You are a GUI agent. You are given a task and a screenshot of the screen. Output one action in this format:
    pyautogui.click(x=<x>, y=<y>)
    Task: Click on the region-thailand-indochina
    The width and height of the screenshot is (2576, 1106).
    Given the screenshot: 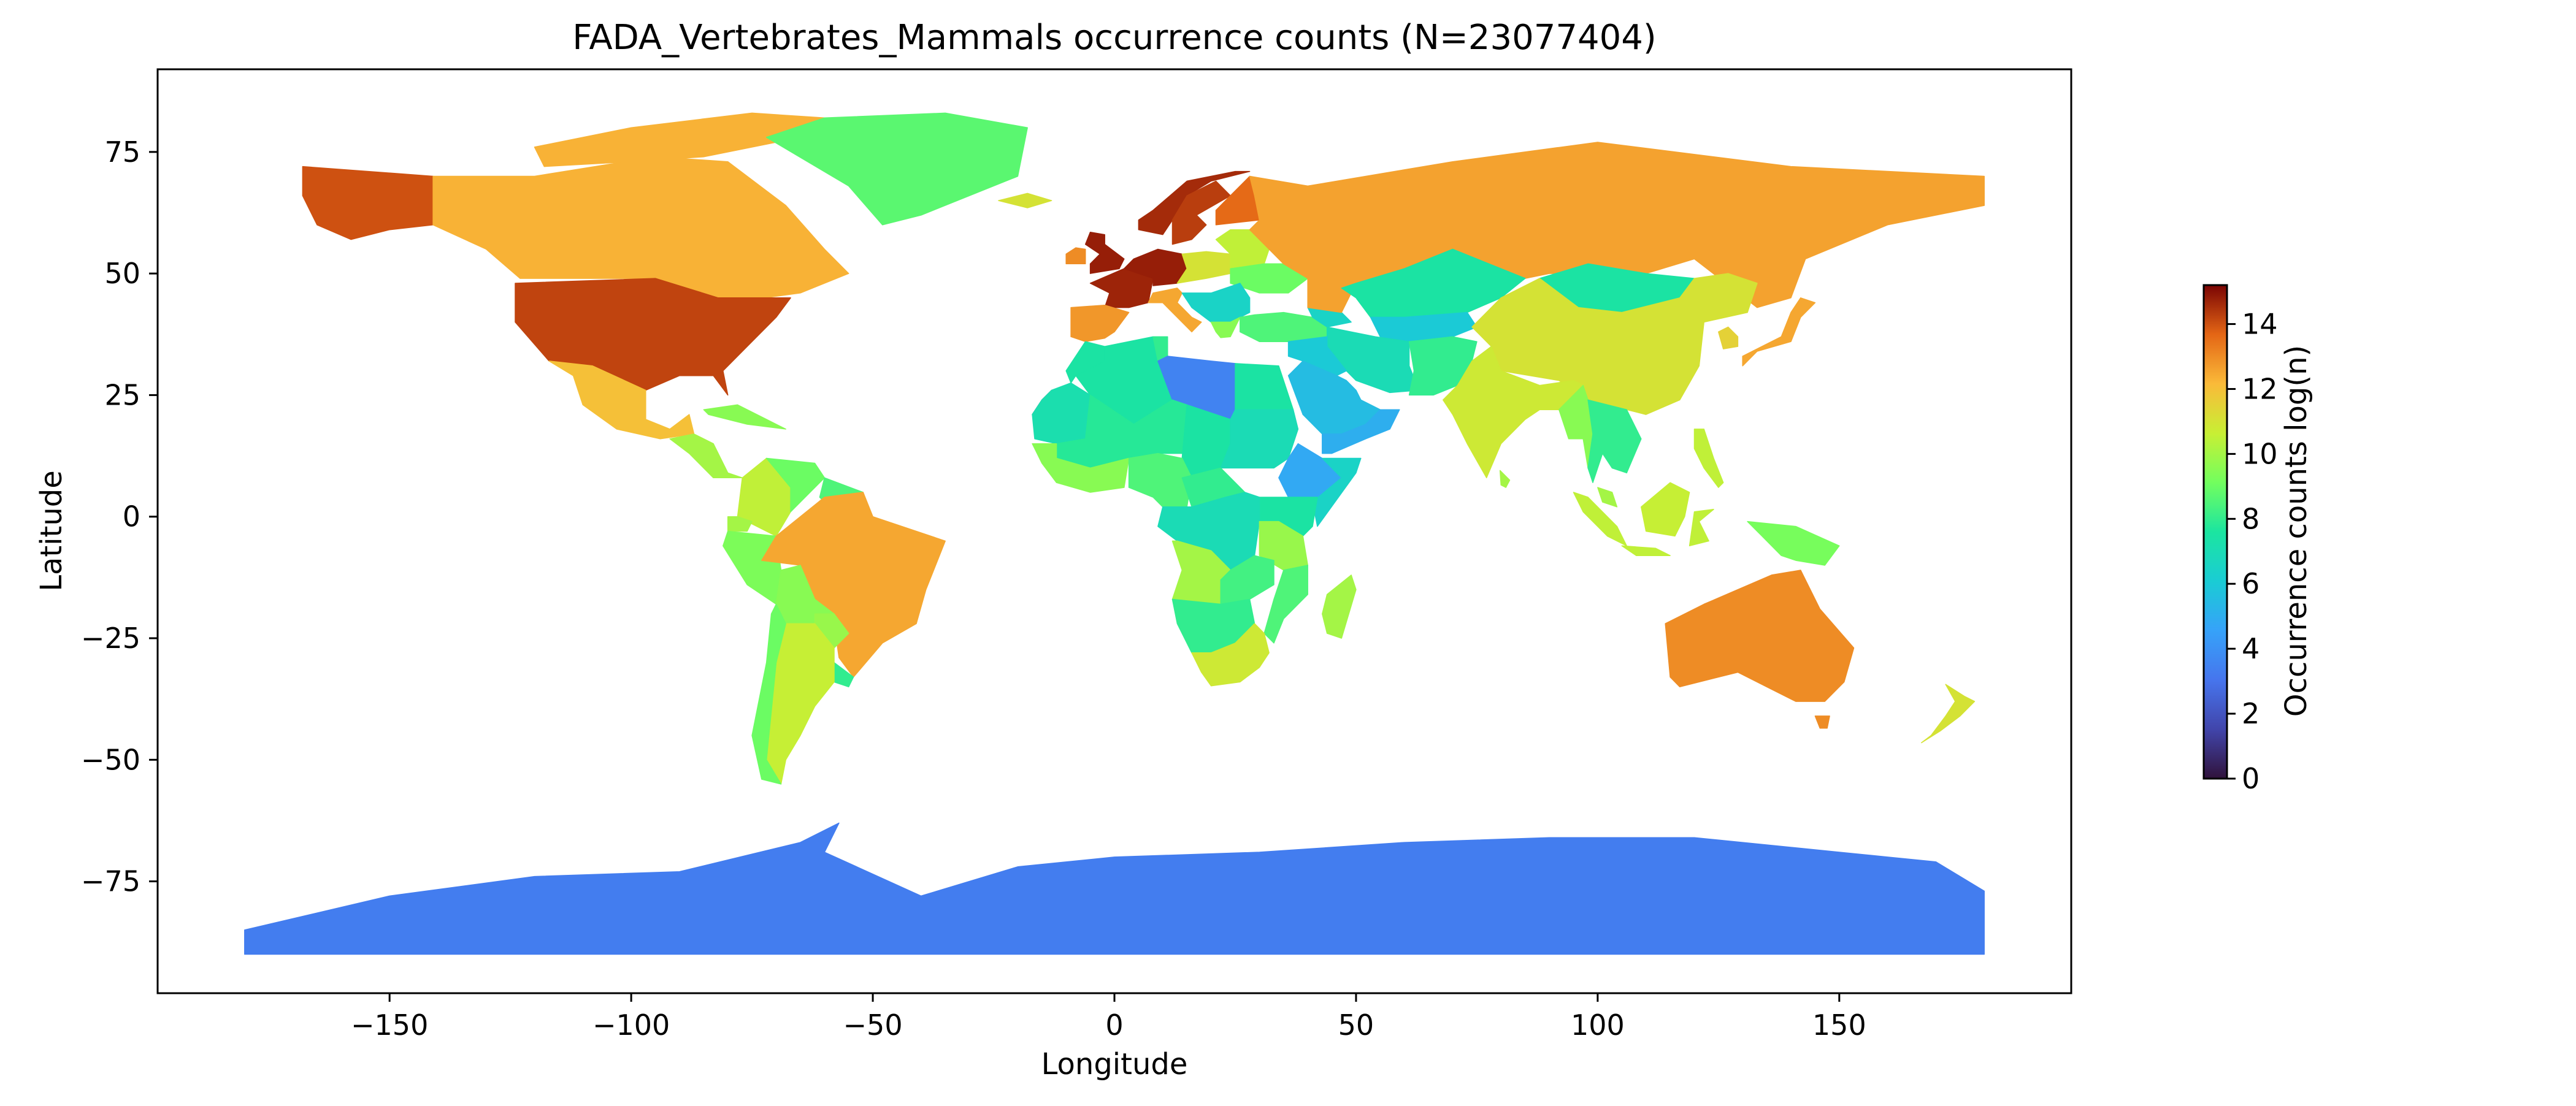 What is the action you would take?
    pyautogui.click(x=1614, y=441)
    